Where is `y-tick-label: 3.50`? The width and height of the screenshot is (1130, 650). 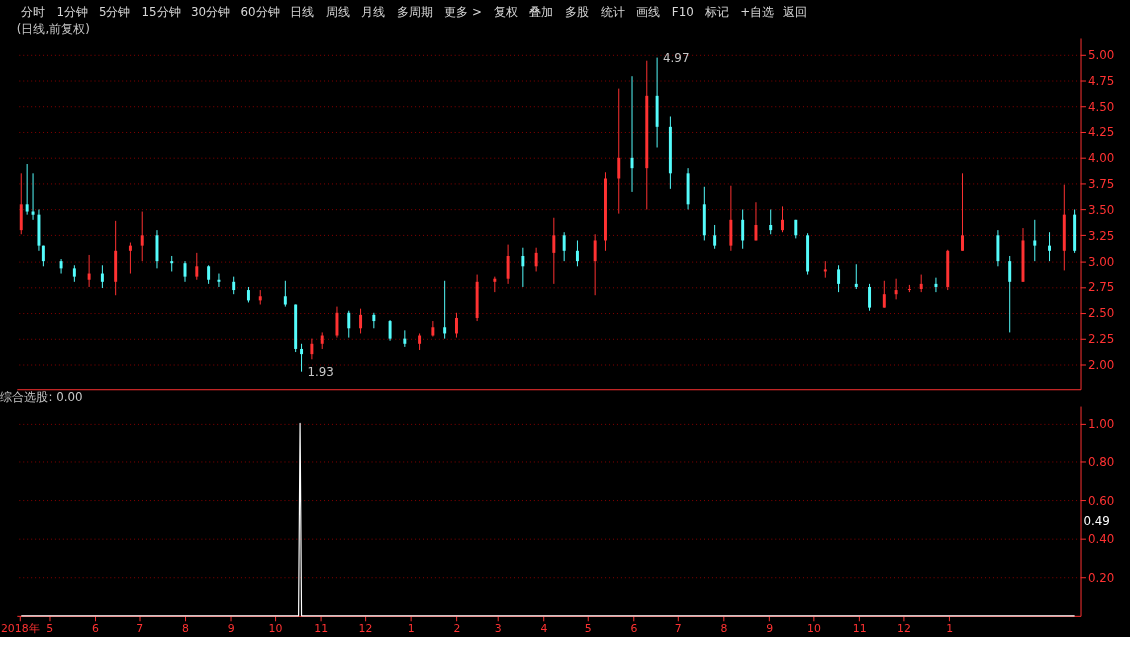 y-tick-label: 3.50 is located at coordinates (1101, 209).